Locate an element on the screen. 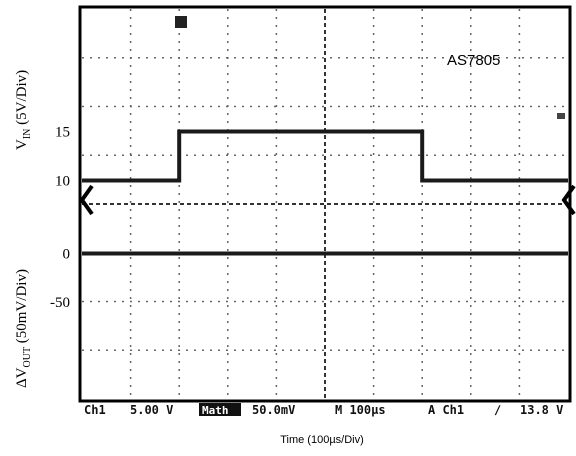 The height and width of the screenshot is (456, 576). bottom-tick-label: -50 is located at coordinates (60, 303).